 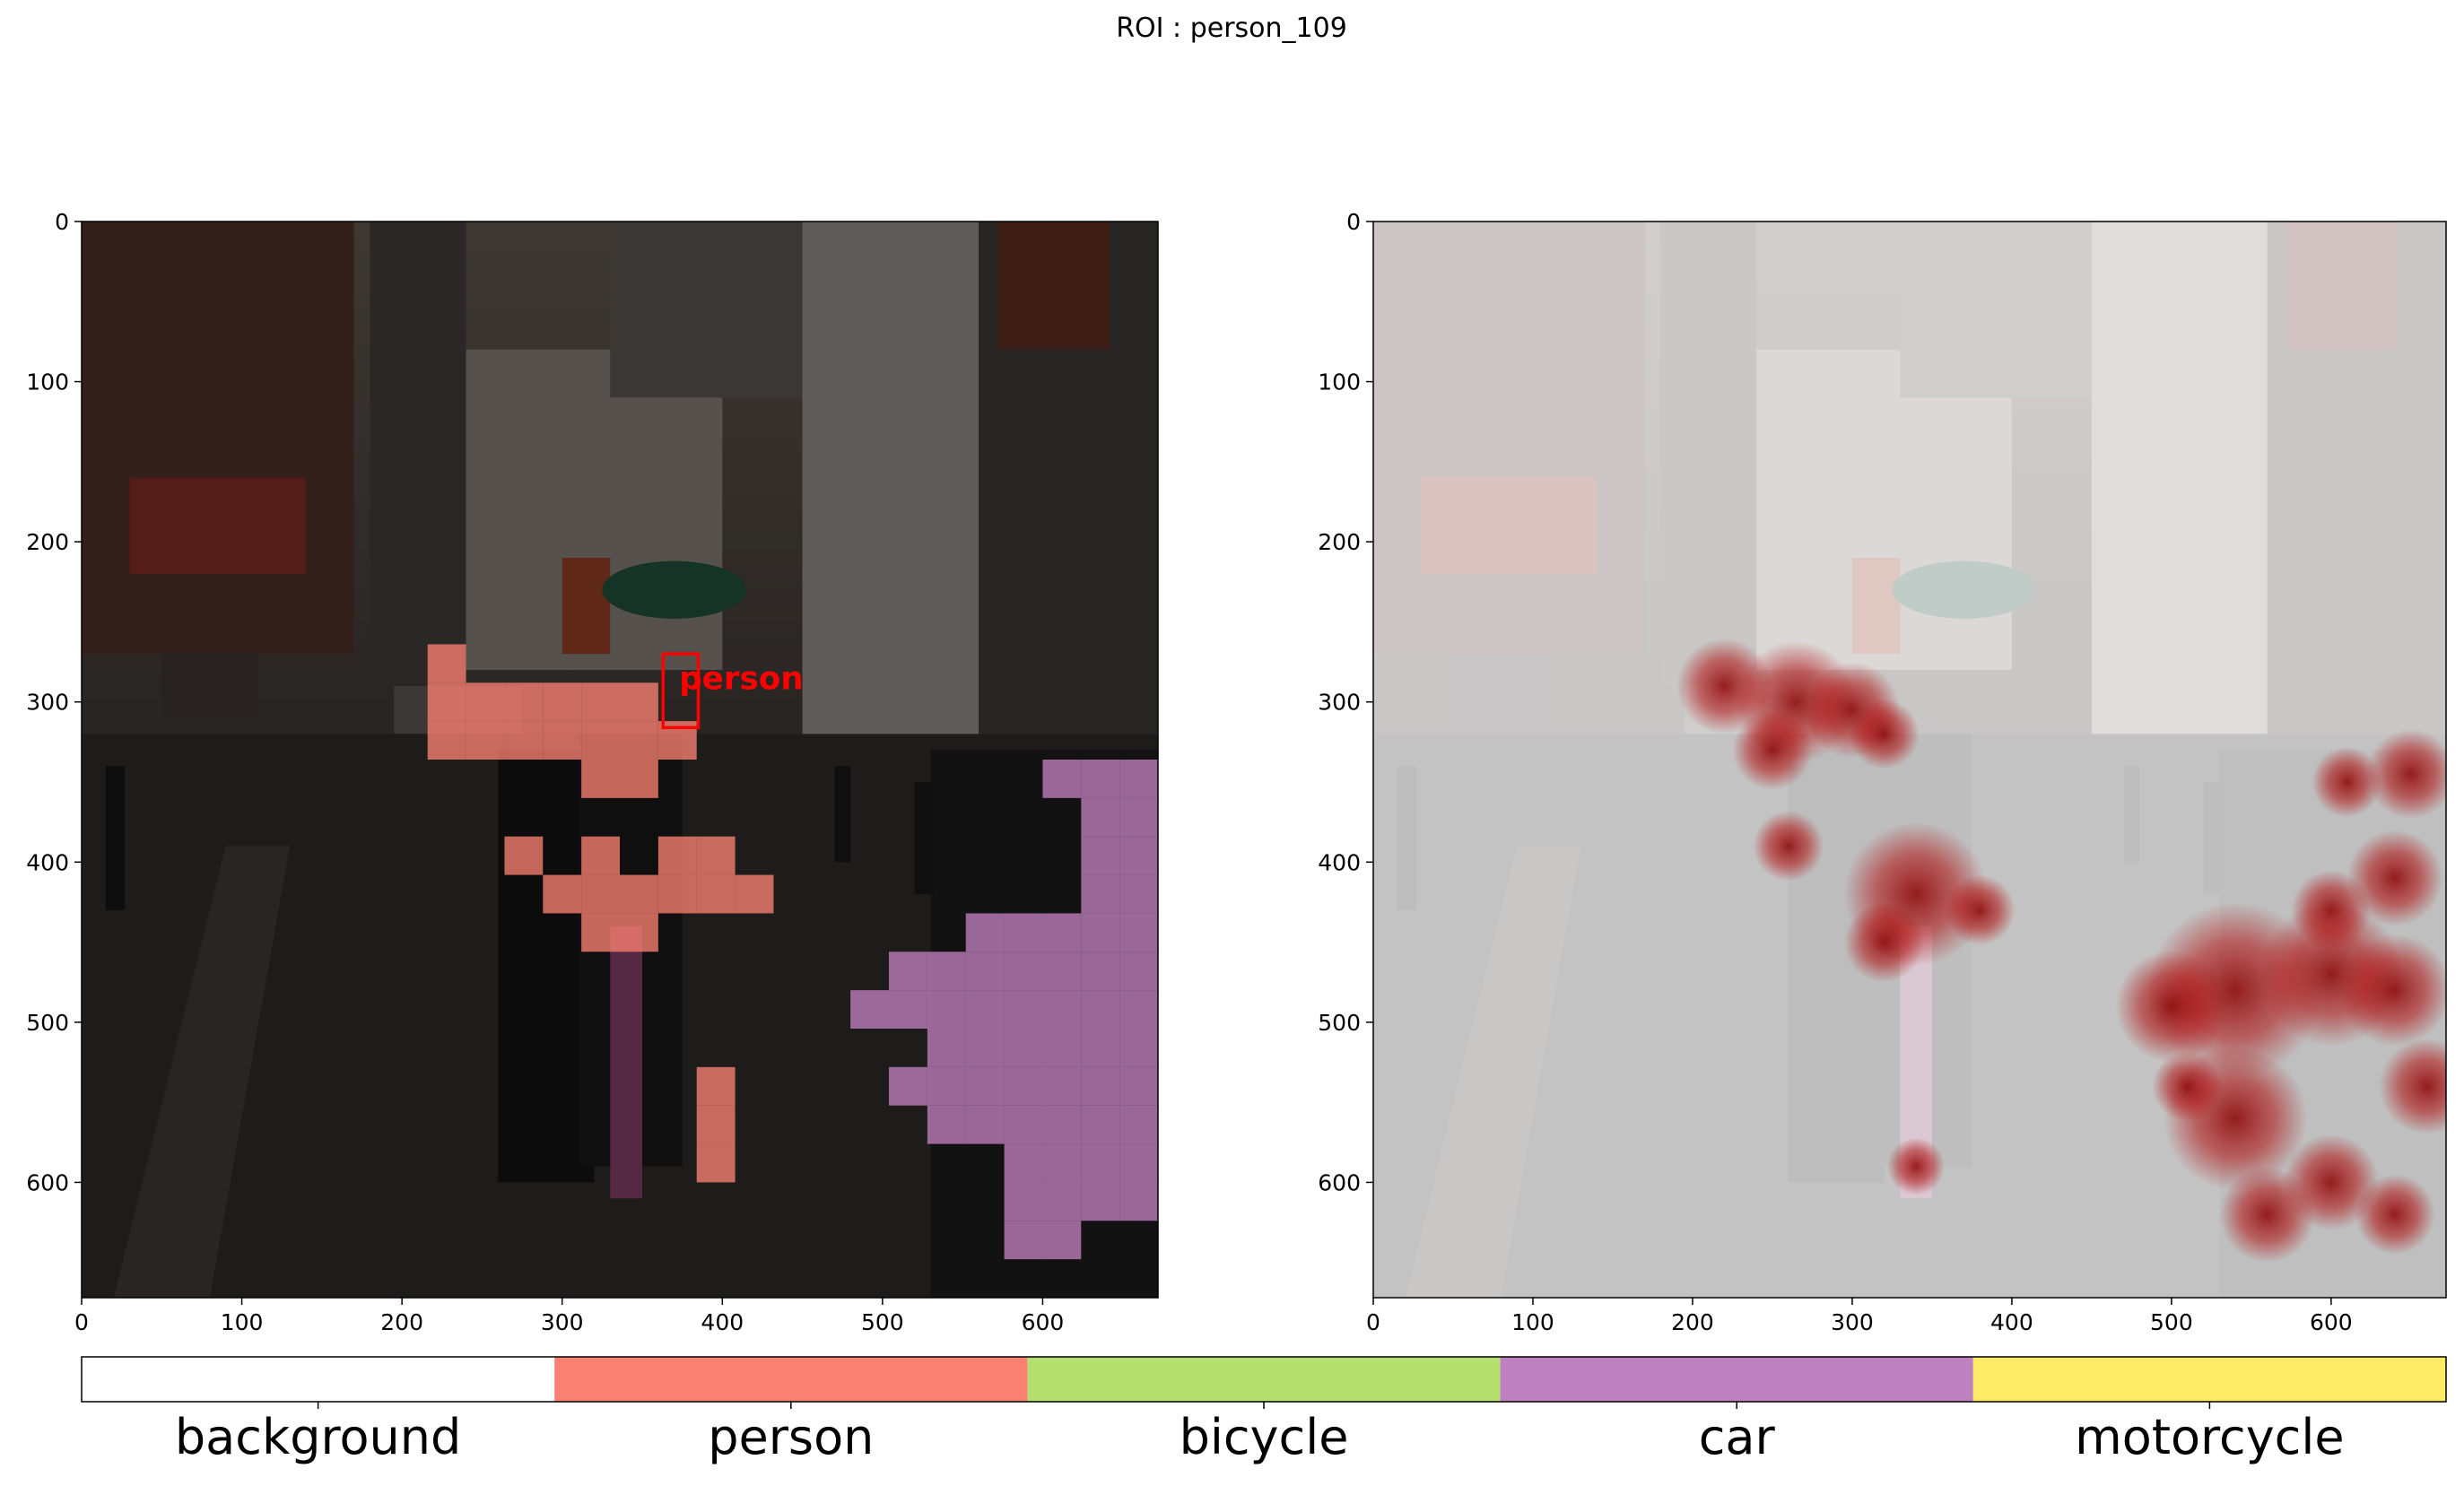 What do you see at coordinates (2011, 1322) in the screenshot?
I see `x-tick-label: 400` at bounding box center [2011, 1322].